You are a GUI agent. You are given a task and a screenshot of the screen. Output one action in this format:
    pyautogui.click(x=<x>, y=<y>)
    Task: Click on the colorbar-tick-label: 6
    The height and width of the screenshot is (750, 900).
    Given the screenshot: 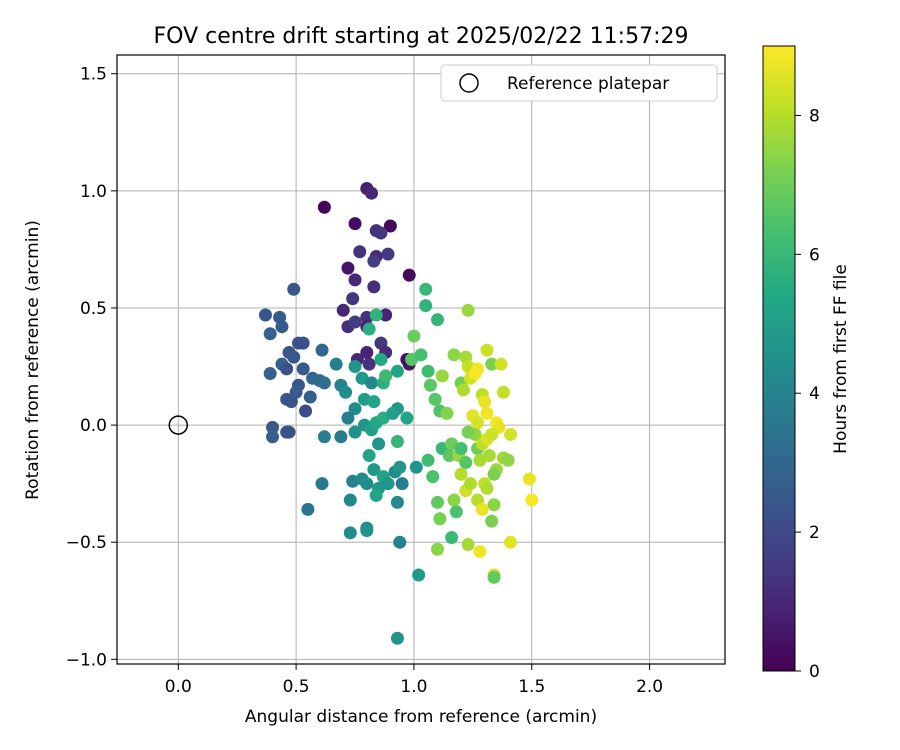 What is the action you would take?
    pyautogui.click(x=814, y=255)
    